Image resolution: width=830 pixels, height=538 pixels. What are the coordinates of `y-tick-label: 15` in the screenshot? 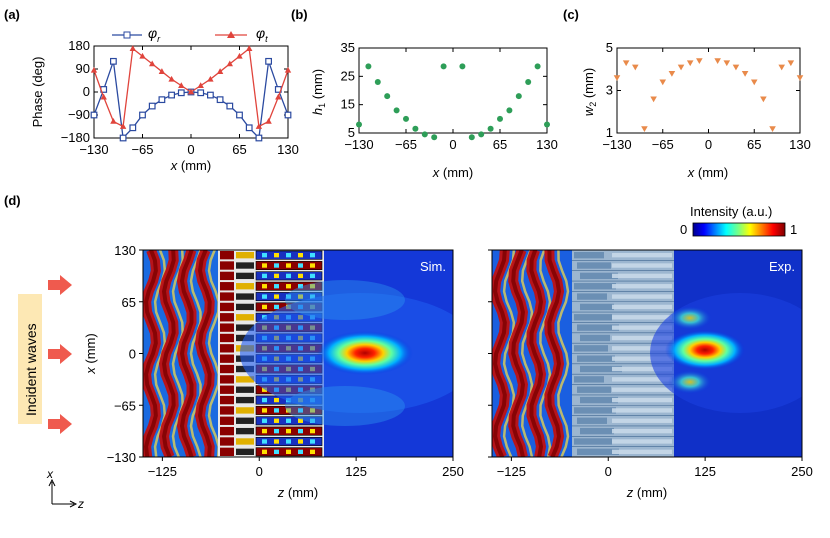 It's located at (348, 104).